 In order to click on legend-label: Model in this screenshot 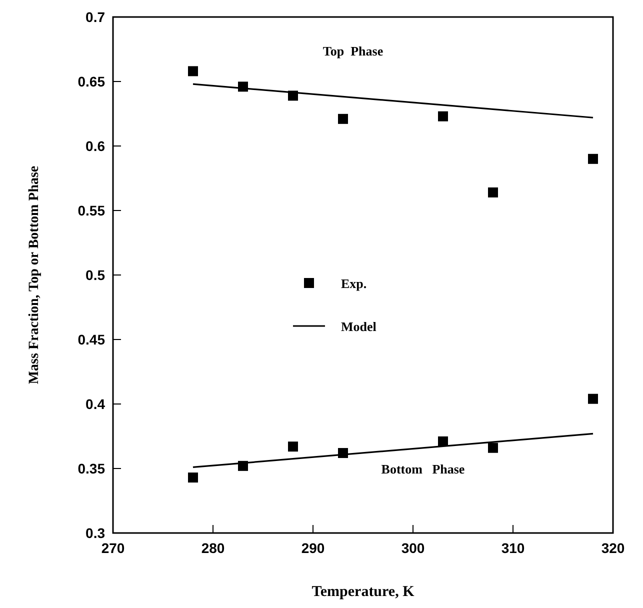, I will do `click(359, 326)`.